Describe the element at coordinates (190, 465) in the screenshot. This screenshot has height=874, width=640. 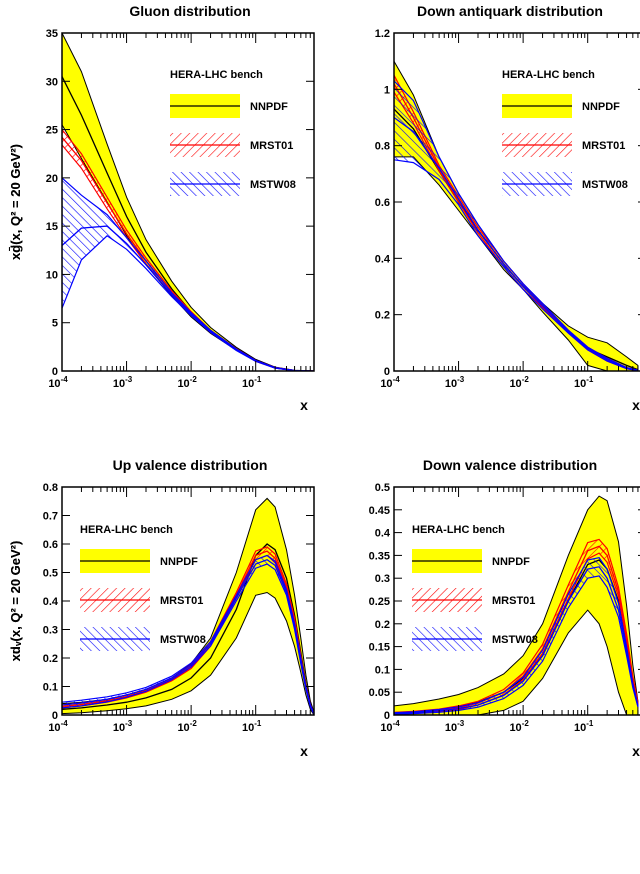
I see `chart-title: Up valence distribution` at that location.